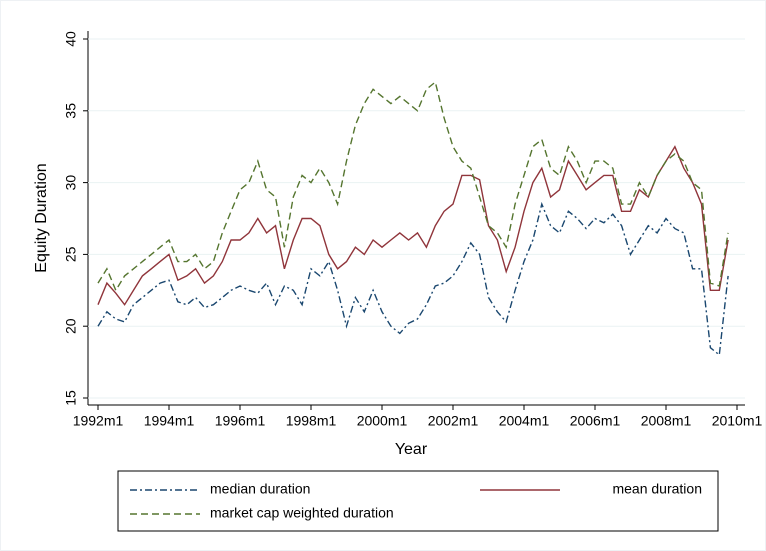  I want to click on y-tick-label: 25, so click(71, 254).